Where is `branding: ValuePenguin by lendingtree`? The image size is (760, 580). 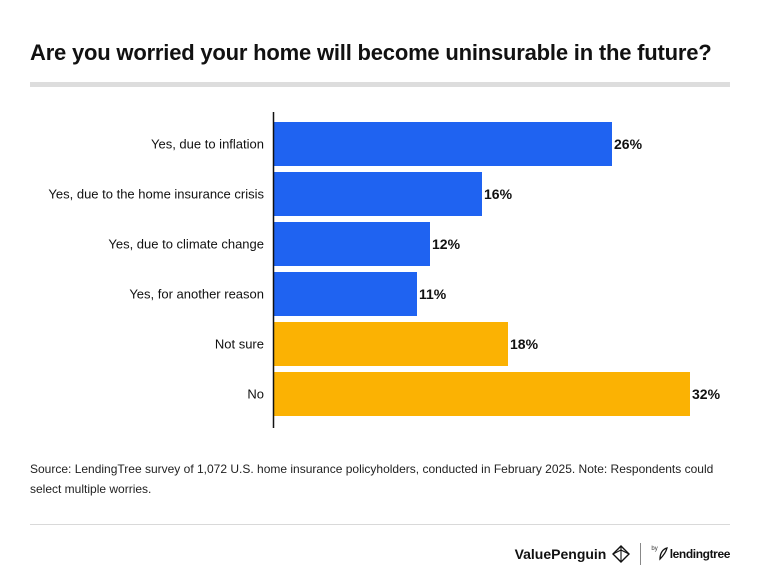
branding: ValuePenguin by lendingtree is located at coordinates (622, 554).